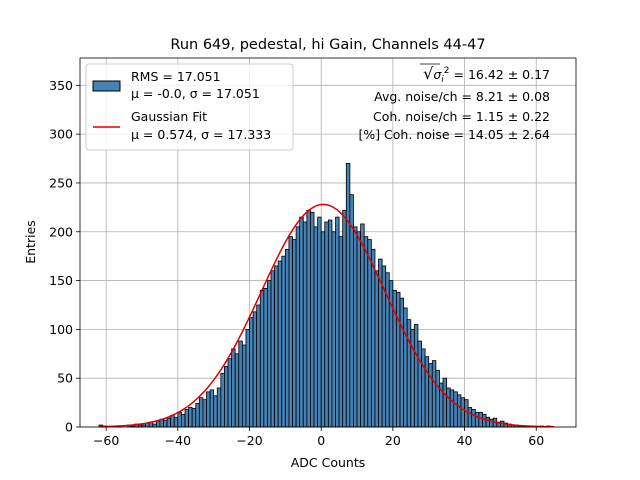 The image size is (640, 480). Describe the element at coordinates (64, 256) in the screenshot. I see `y-axis-ticks: 0 50 100 150 200 250 300 350` at that location.